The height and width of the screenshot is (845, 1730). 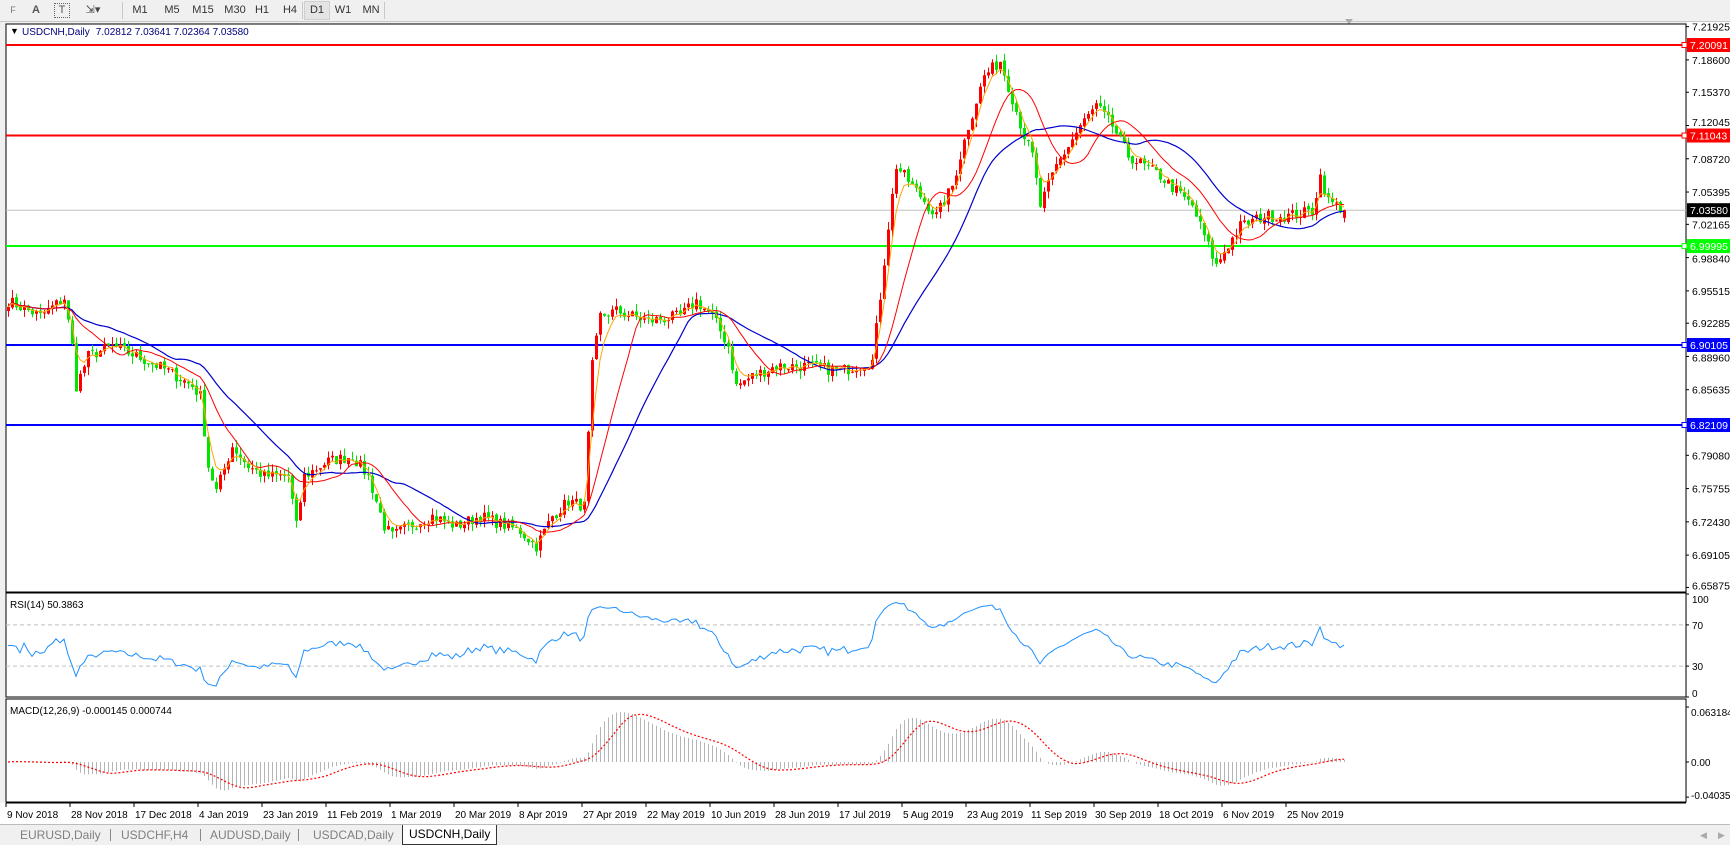 What do you see at coordinates (224, 815) in the screenshot?
I see `time-tick-label: 4 Jan 2019` at bounding box center [224, 815].